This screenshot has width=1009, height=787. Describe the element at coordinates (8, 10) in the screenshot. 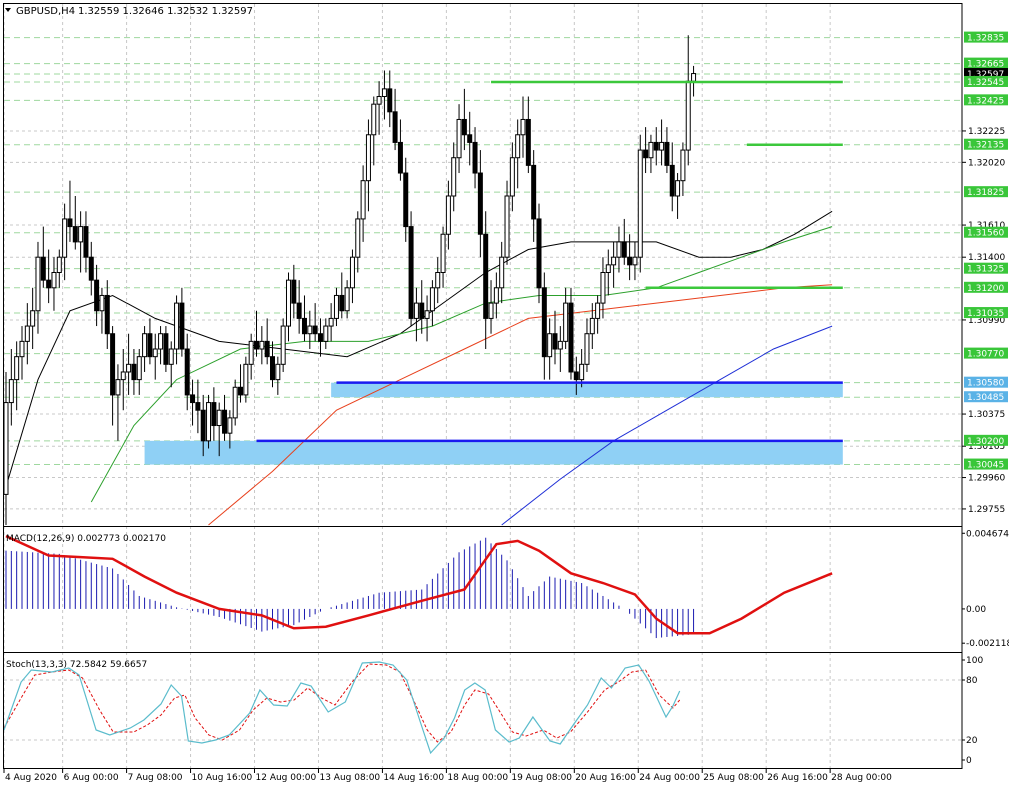

I see `dropdown-triangle-icon` at that location.